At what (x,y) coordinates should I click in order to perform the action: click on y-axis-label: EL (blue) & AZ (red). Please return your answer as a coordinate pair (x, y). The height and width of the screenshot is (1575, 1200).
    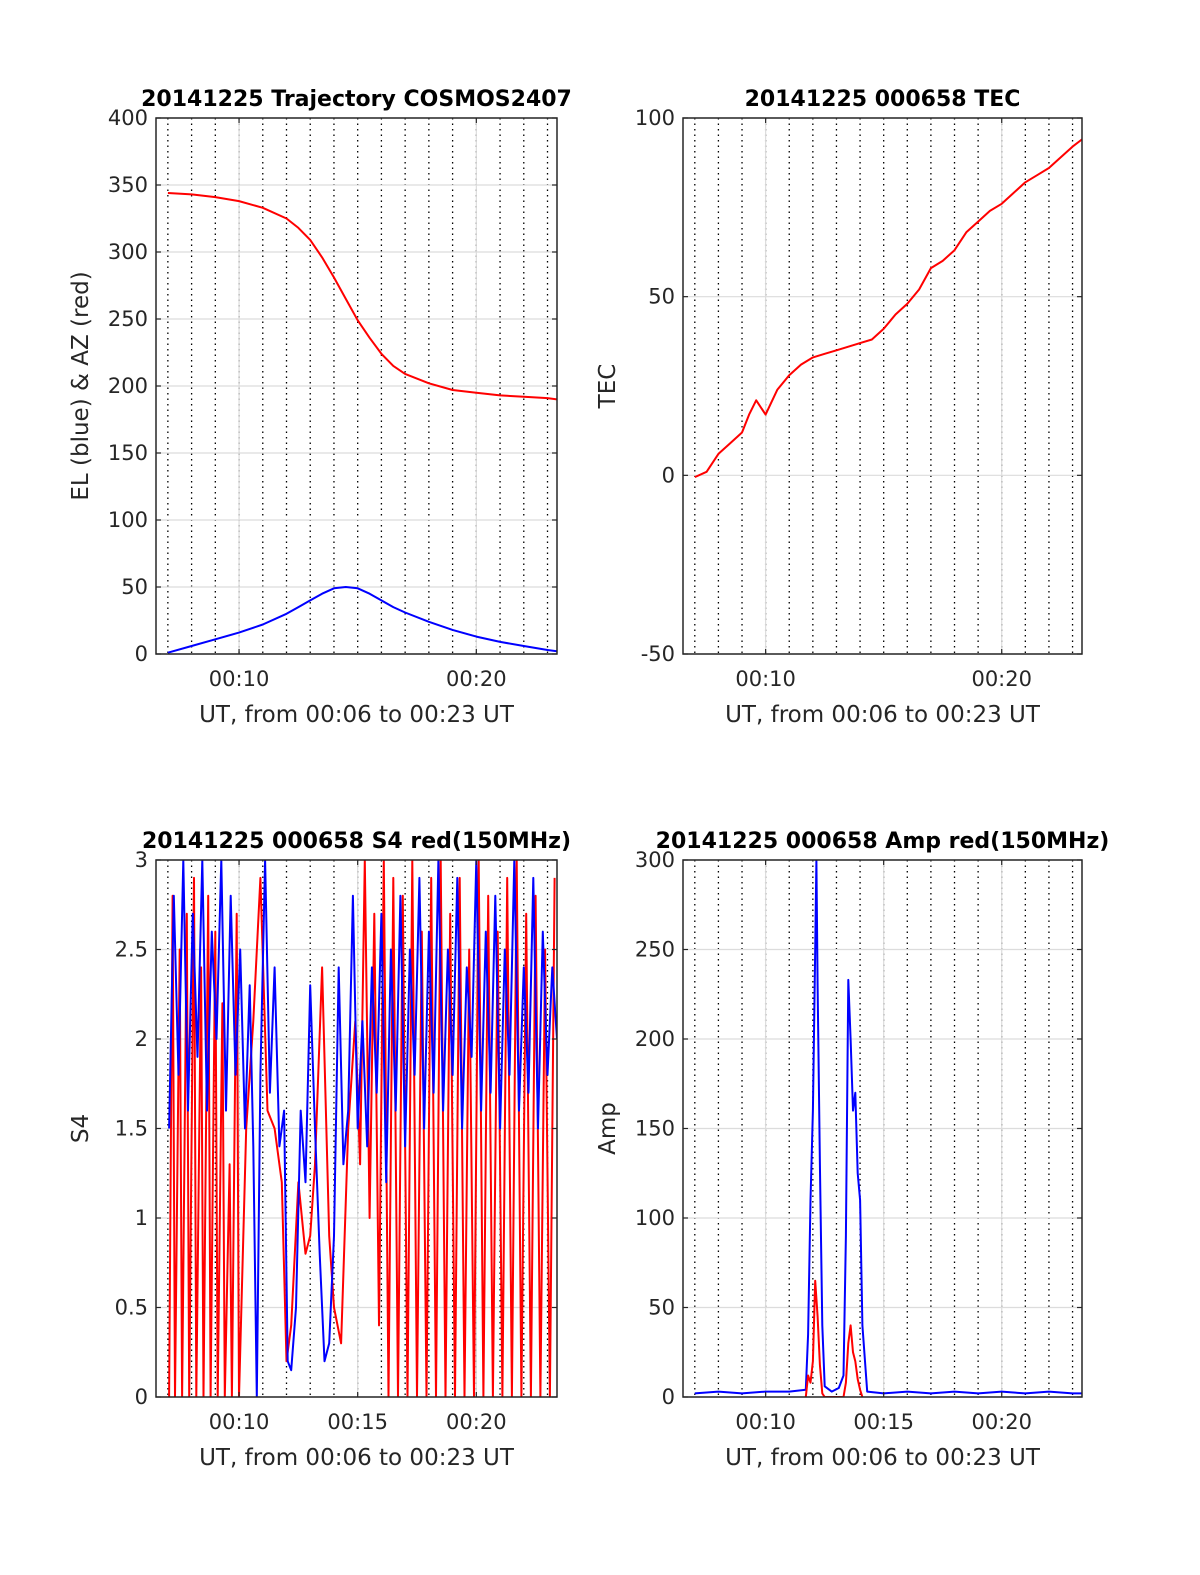
    Looking at the image, I should click on (81, 385).